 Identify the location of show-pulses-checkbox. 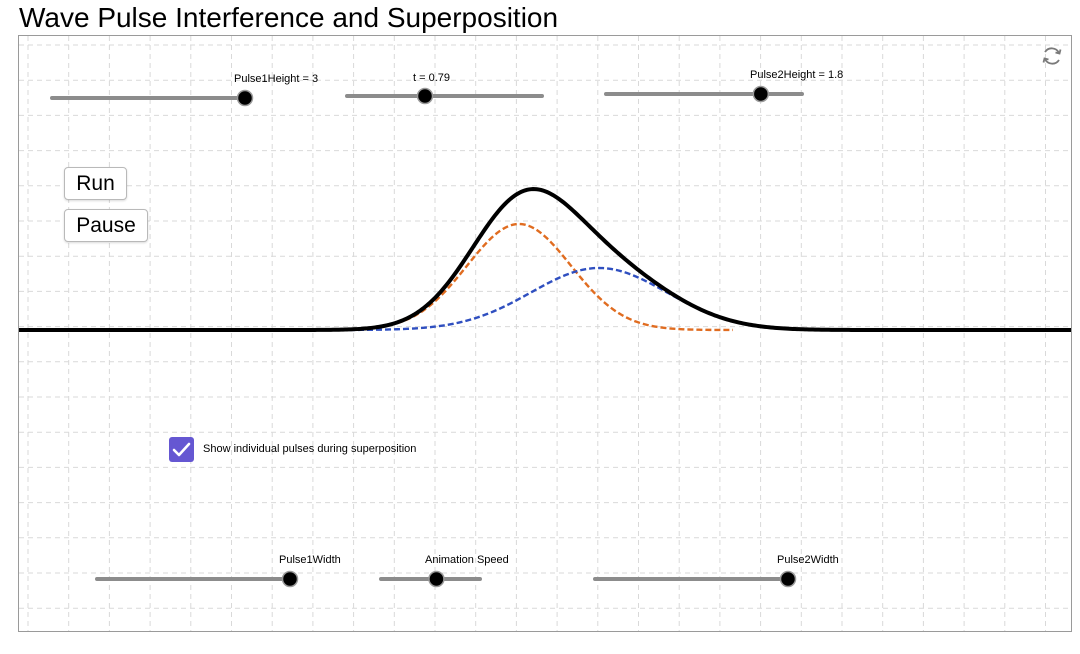
(181, 449).